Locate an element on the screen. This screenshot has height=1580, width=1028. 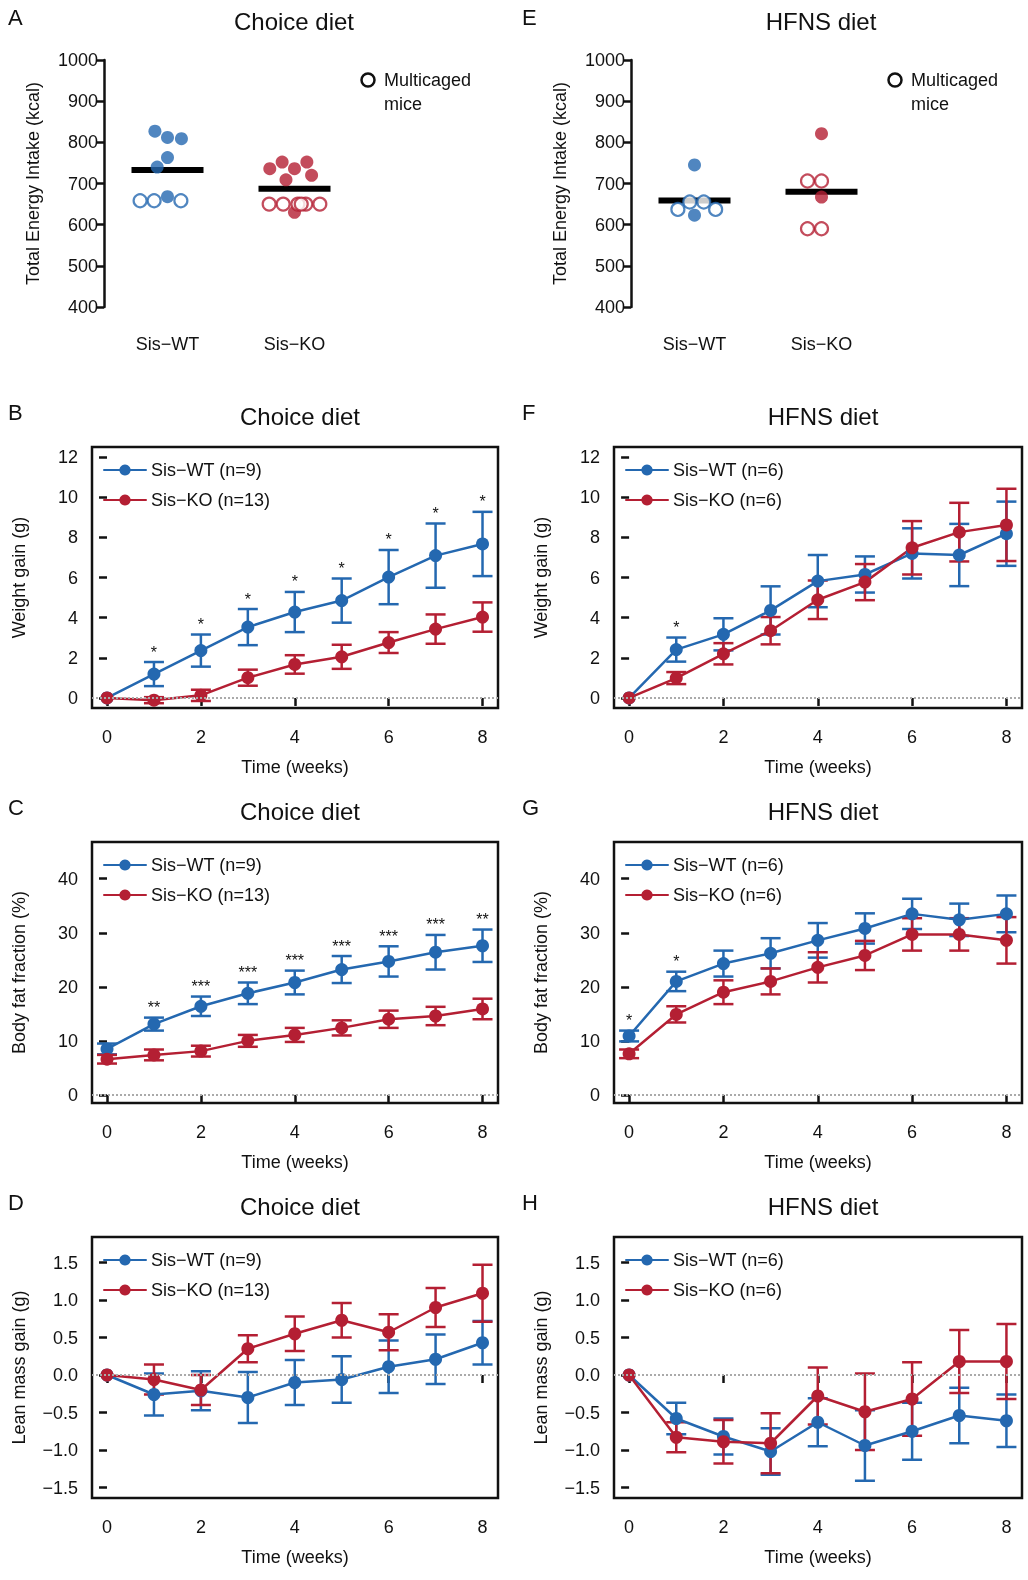
y-tick-label: −0.5 is located at coordinates (60, 1412).